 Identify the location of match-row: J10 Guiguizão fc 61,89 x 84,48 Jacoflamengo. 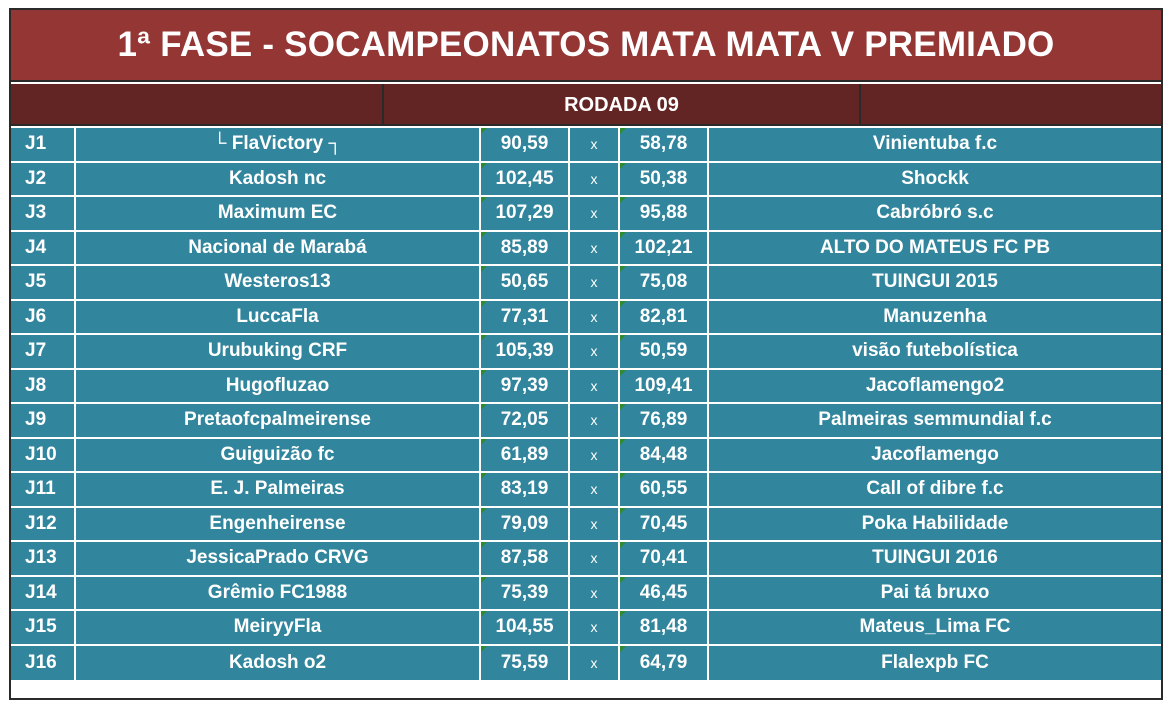
(586, 455).